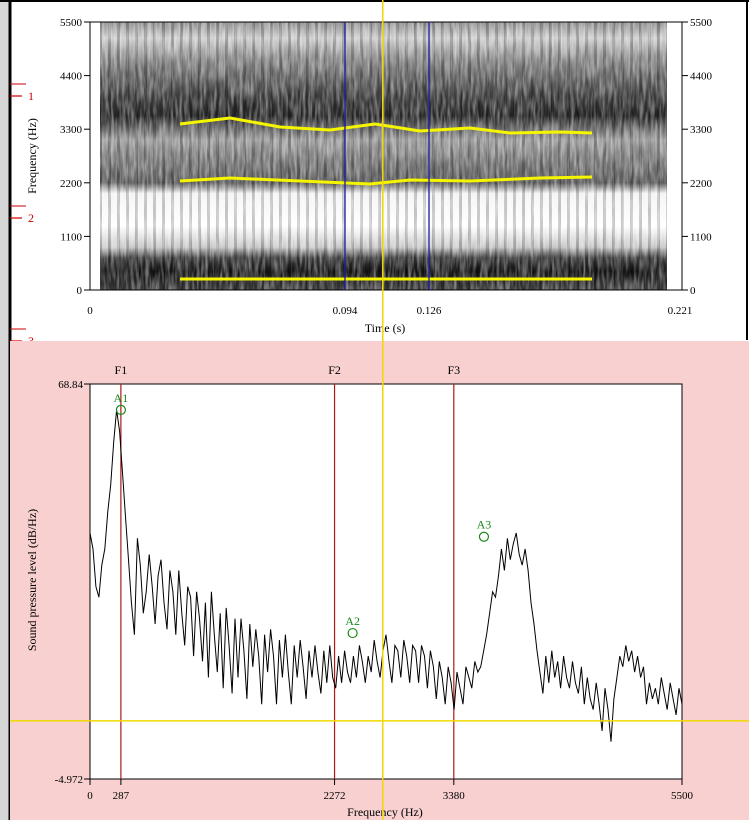  Describe the element at coordinates (69, 780) in the screenshot. I see `spectrum-y-tick-label: -4.972` at that location.